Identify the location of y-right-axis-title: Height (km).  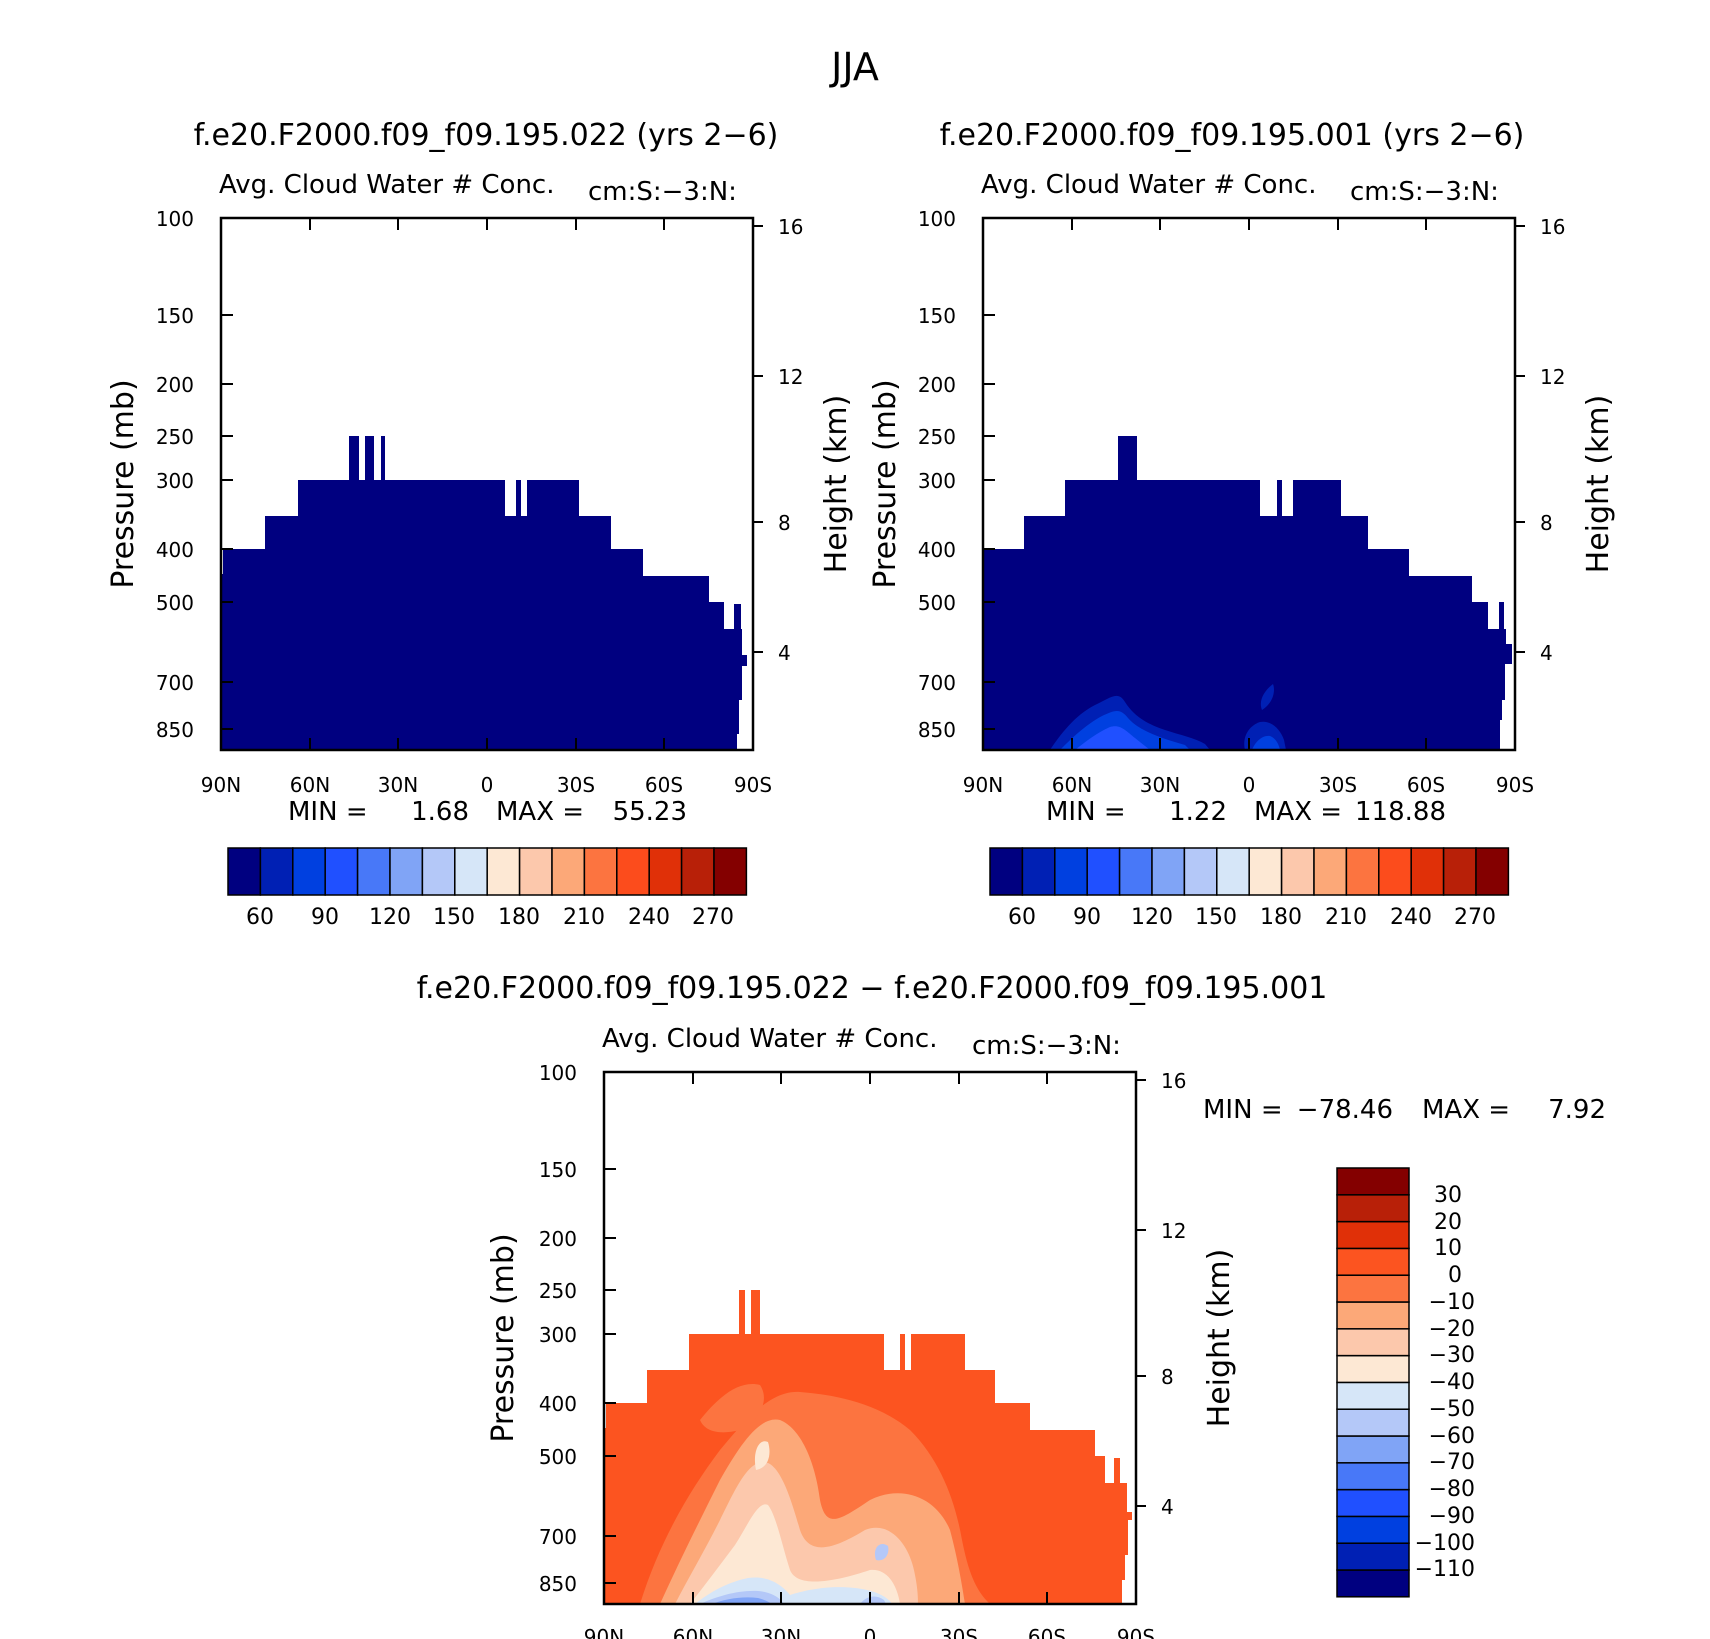
(1598, 484).